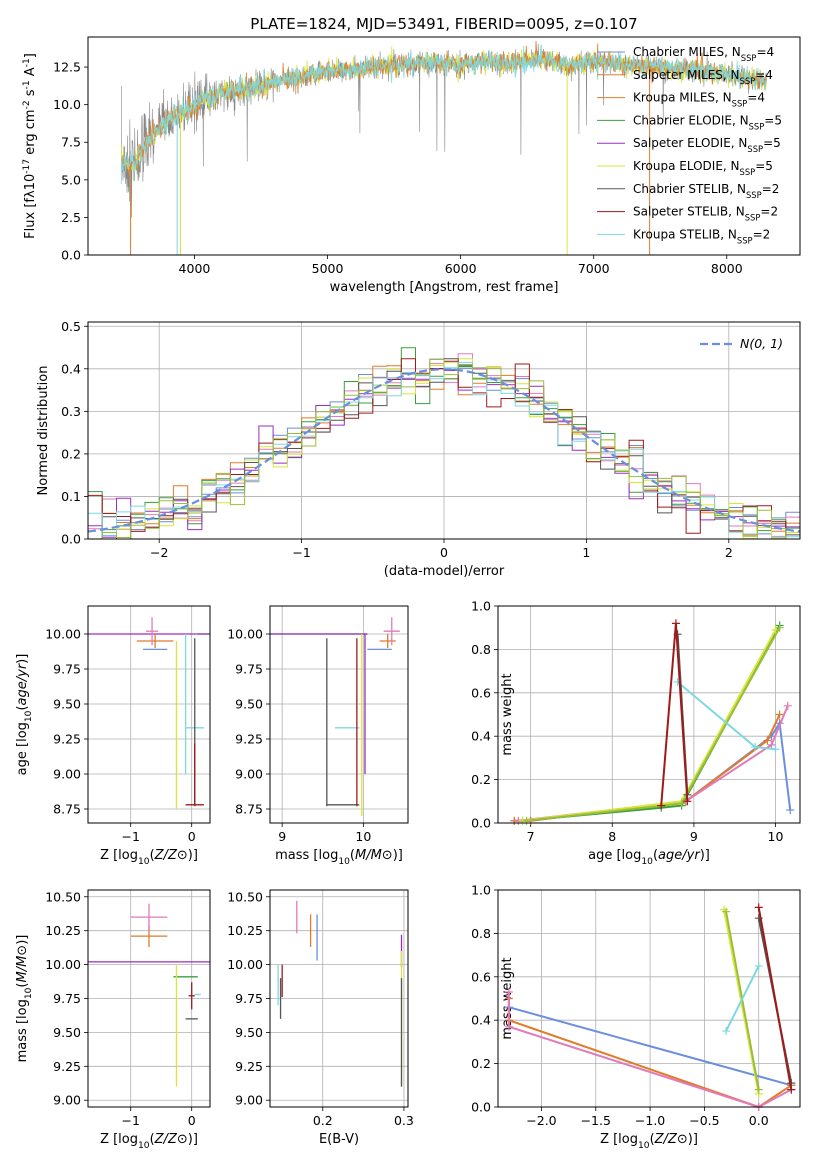 The height and width of the screenshot is (1170, 819). I want to click on y-tick-label: 0.5, so click(71, 326).